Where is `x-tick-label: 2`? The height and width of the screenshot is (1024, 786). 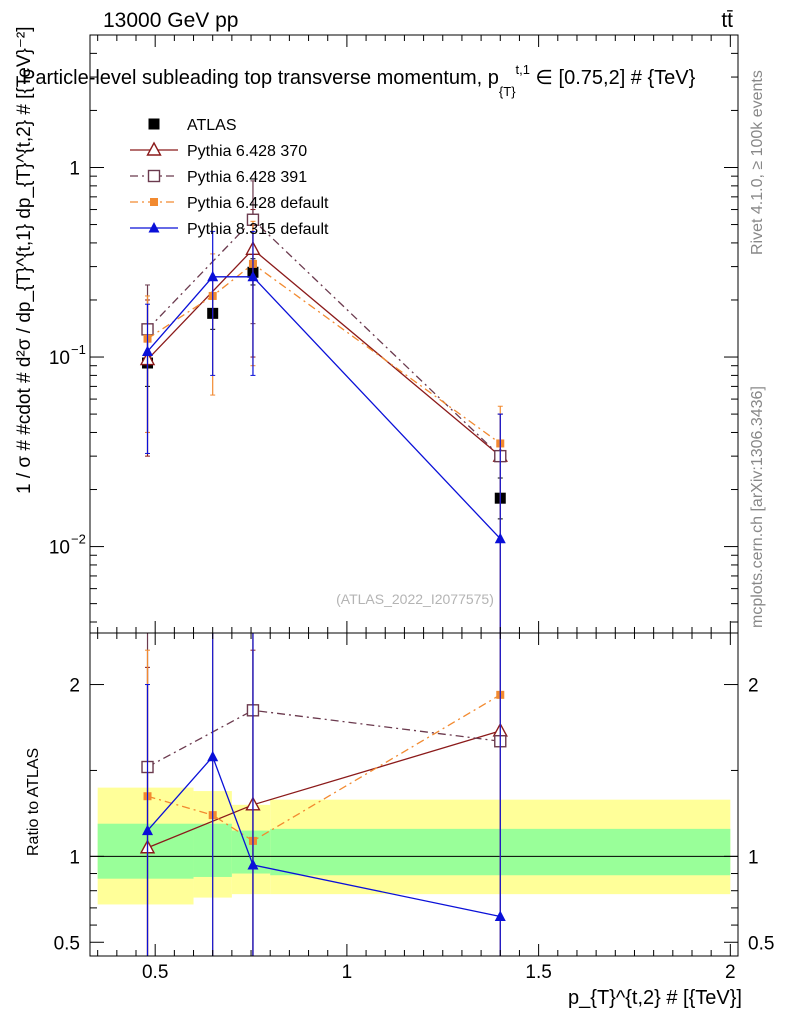 x-tick-label: 2 is located at coordinates (730, 972).